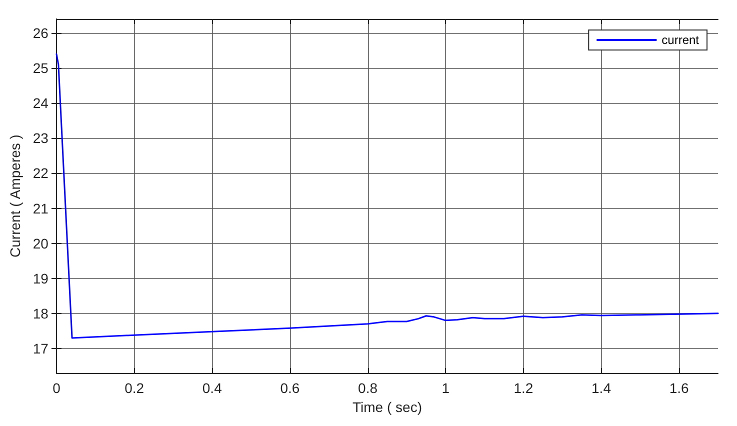 The image size is (737, 426). Describe the element at coordinates (40, 103) in the screenshot. I see `y-tick-label: 24` at that location.